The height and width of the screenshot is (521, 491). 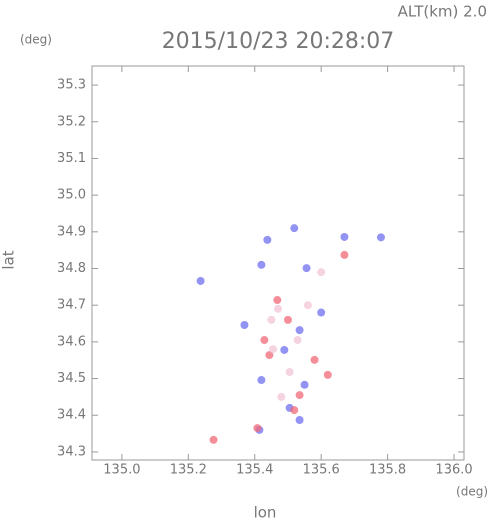 What do you see at coordinates (71, 158) in the screenshot?
I see `y-tick-label: 35.1` at bounding box center [71, 158].